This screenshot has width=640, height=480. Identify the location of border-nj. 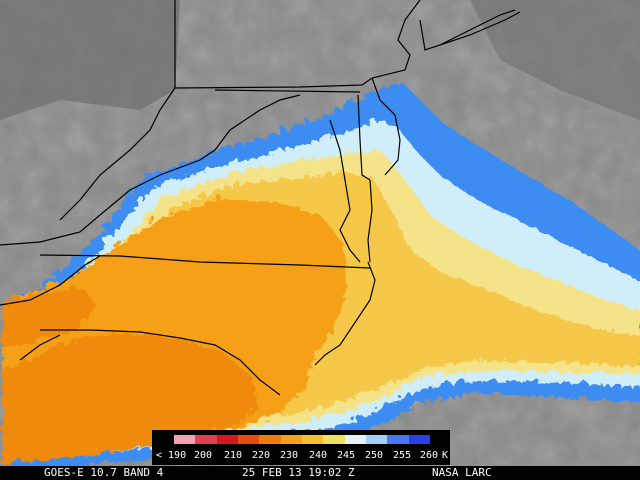
(386, 126).